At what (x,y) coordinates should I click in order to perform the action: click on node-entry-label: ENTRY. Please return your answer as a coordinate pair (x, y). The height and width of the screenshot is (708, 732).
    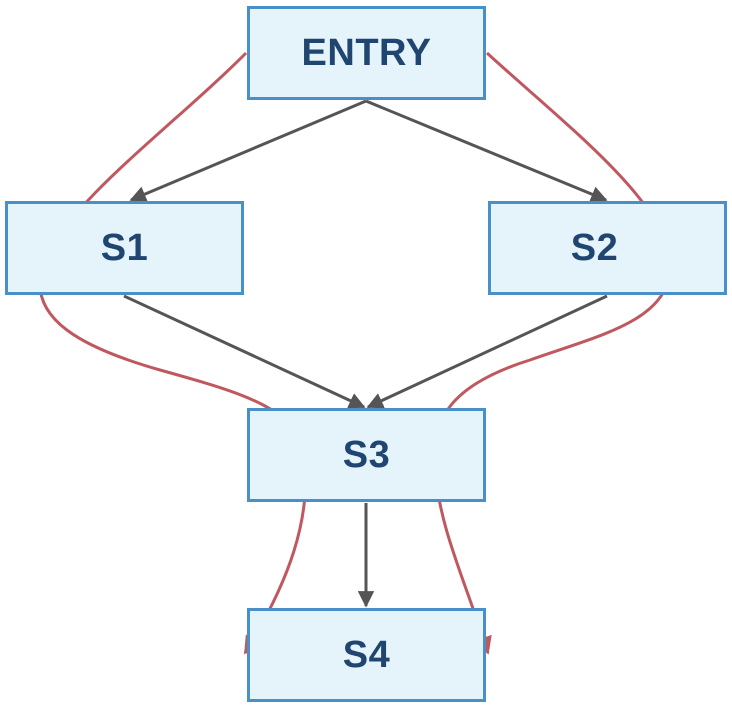
    Looking at the image, I should click on (366, 52).